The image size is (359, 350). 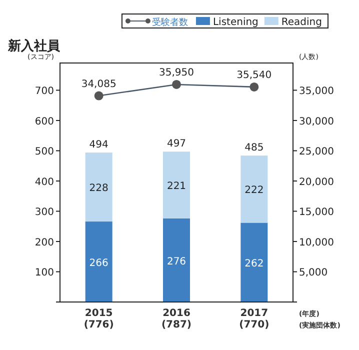 What do you see at coordinates (44, 242) in the screenshot?
I see `y-tick-label: 200` at bounding box center [44, 242].